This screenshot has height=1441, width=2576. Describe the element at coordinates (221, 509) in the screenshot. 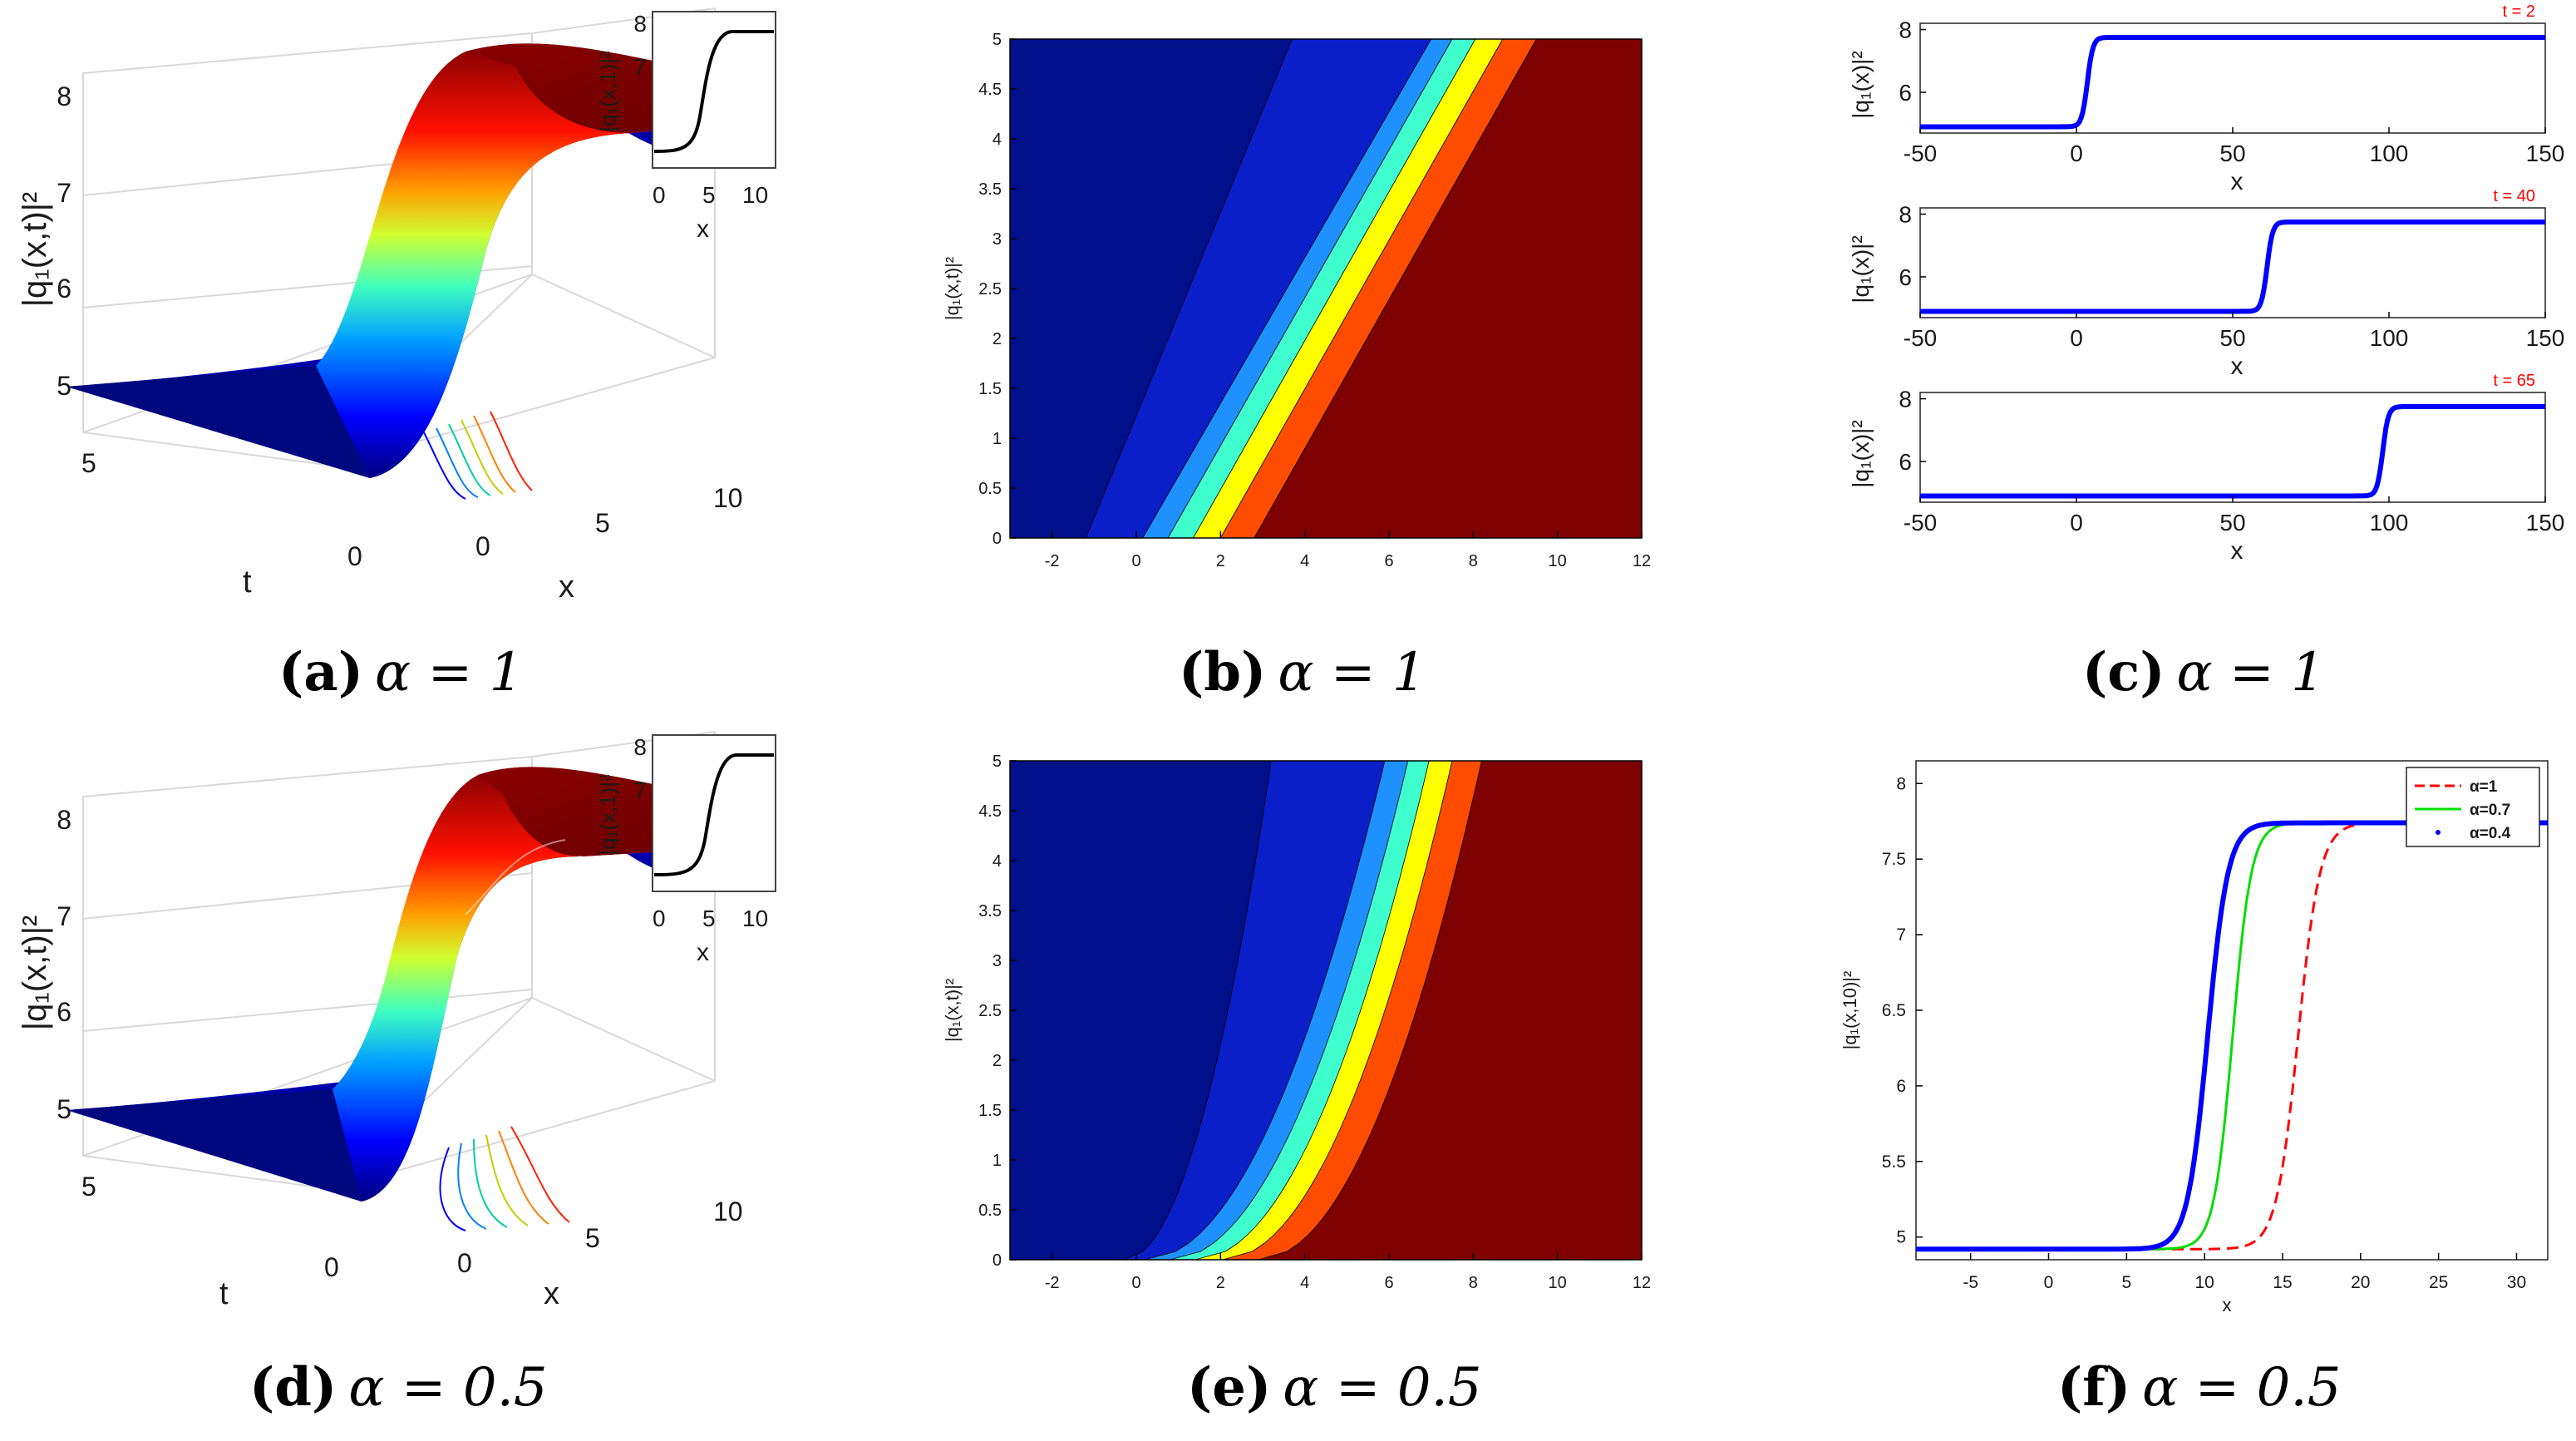

I see `panel-a-t-ticks: 0 5` at that location.